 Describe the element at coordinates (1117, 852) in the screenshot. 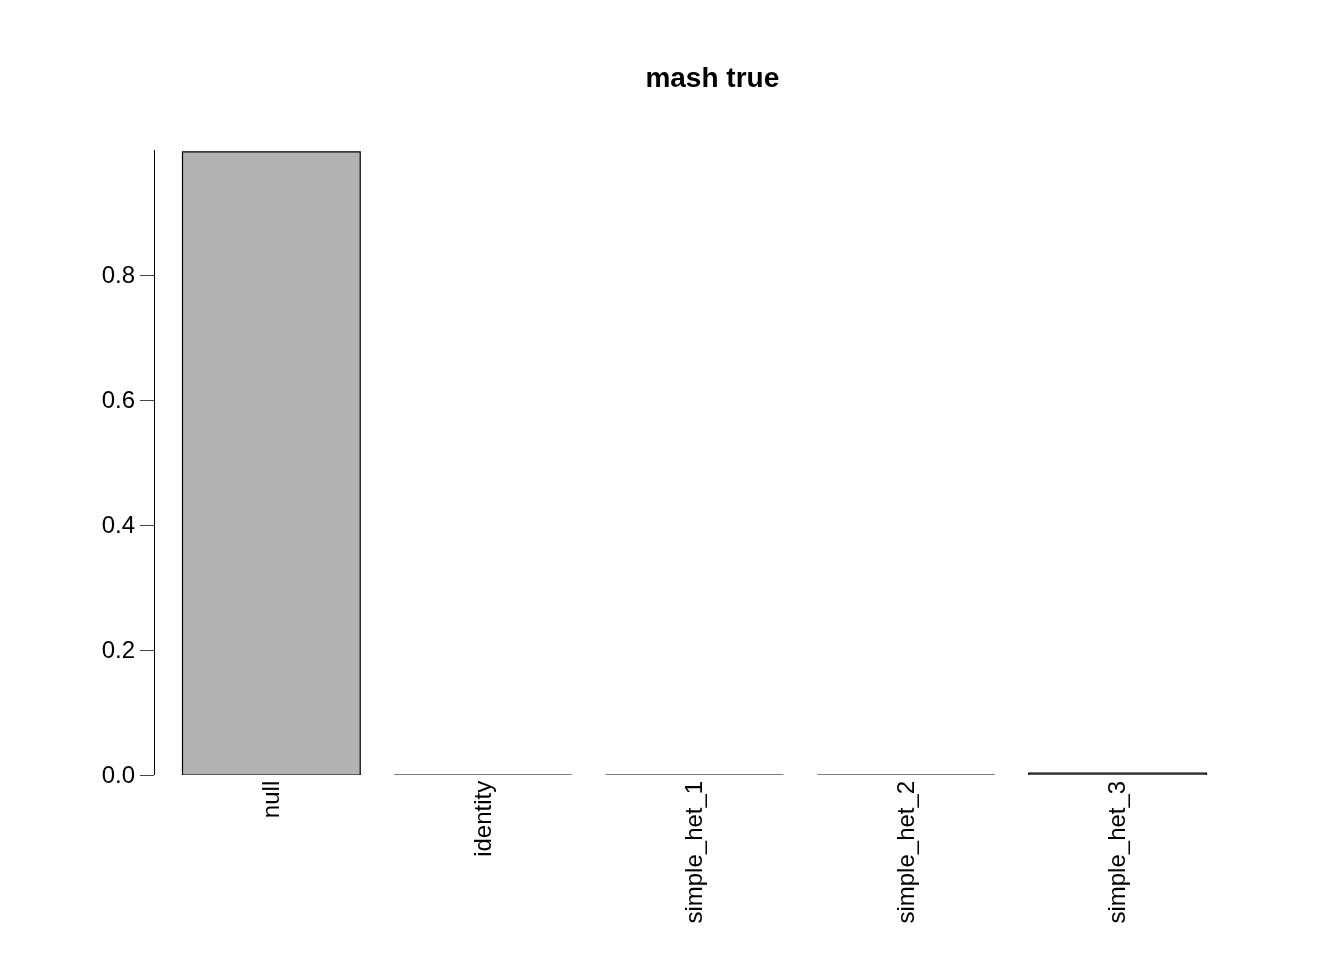

I see `x-tick-label: simple_het_3` at that location.